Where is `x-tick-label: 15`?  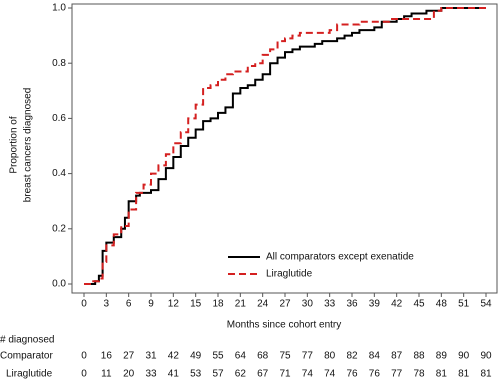 x-tick-label: 15 is located at coordinates (196, 304).